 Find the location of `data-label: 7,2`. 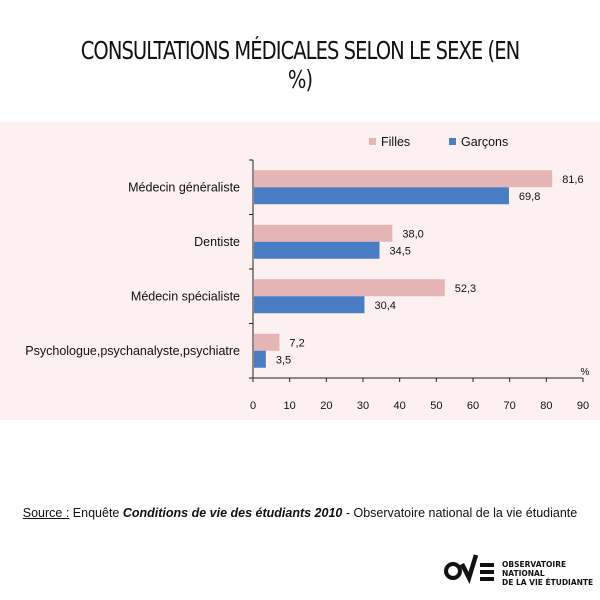

data-label: 7,2 is located at coordinates (296, 343).